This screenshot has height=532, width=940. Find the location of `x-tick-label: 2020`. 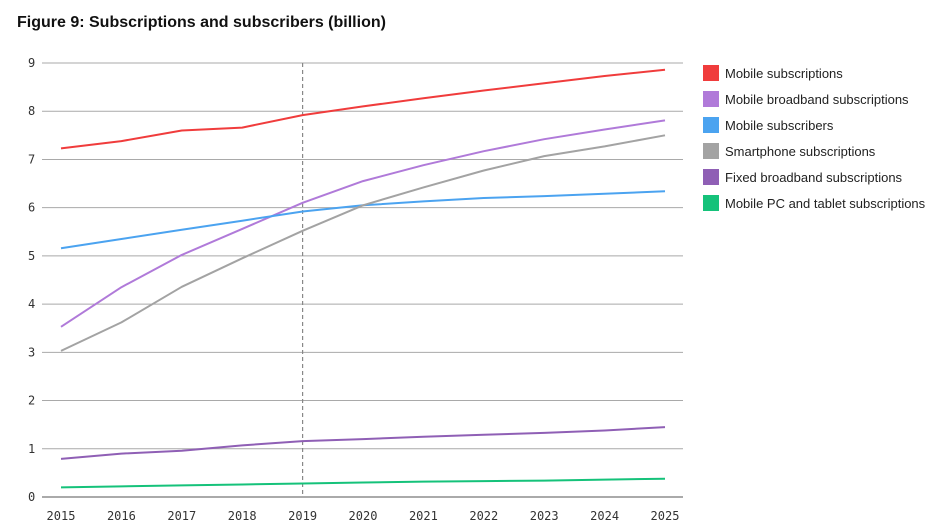

x-tick-label: 2020 is located at coordinates (363, 516).